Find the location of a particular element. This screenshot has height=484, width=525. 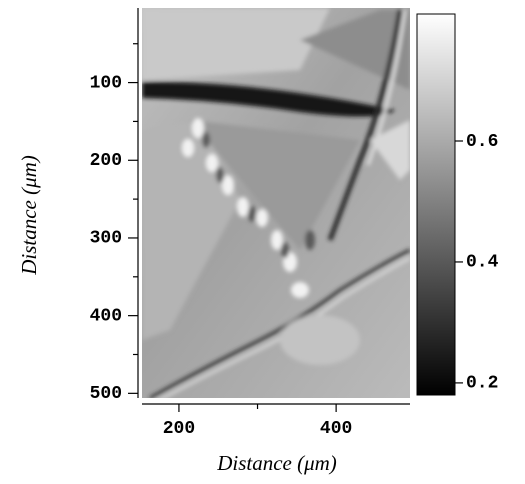

y-tick-label: 200 is located at coordinates (106, 161).